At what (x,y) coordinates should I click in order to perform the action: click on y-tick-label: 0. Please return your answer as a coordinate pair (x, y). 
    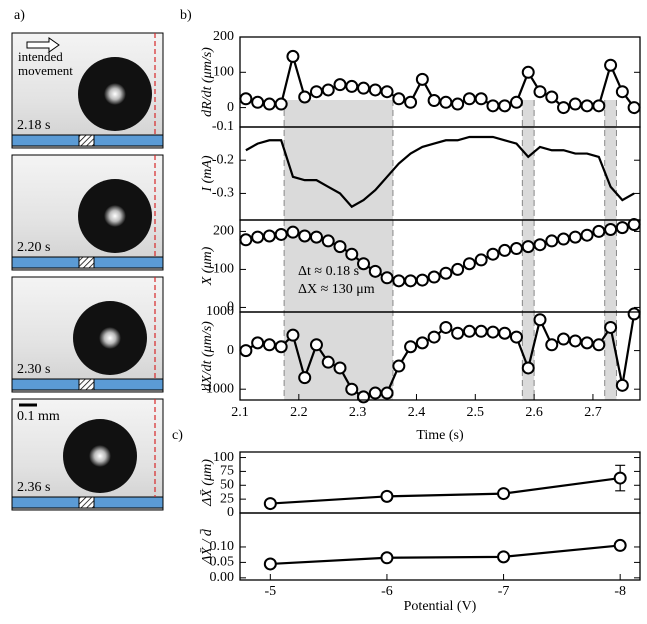
    Looking at the image, I should click on (230, 350).